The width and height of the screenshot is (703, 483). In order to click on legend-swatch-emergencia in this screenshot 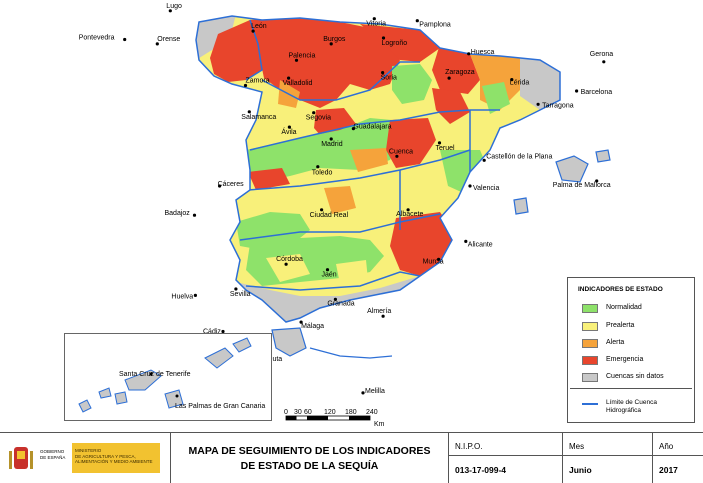, I will do `click(590, 360)`.